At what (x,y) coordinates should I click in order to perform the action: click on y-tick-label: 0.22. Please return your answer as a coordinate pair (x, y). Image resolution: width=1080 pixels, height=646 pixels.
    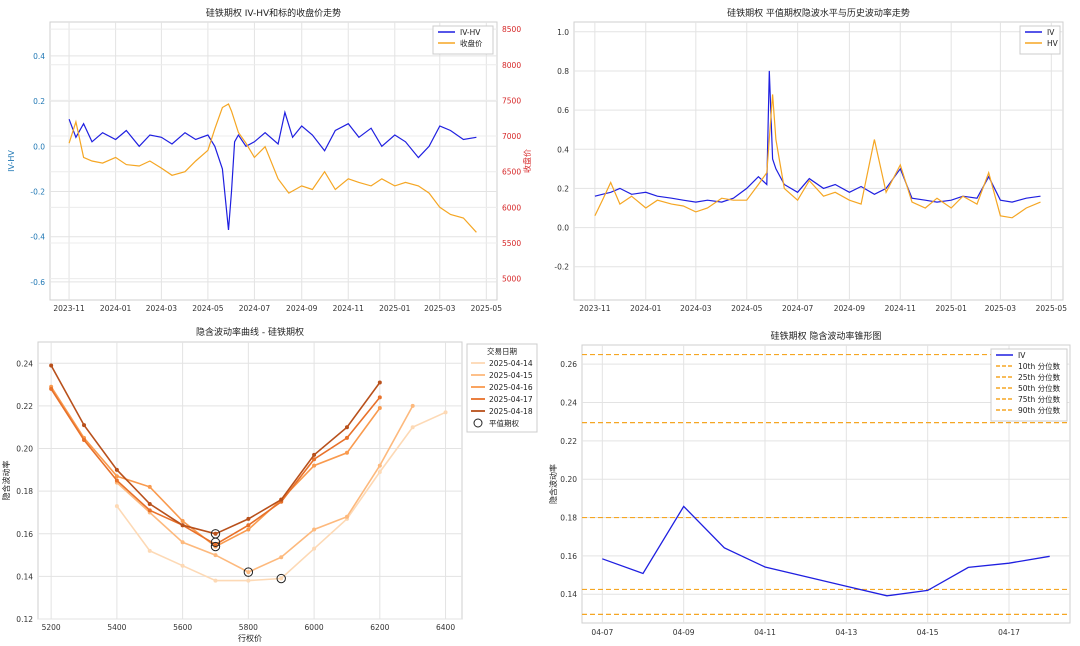
    Looking at the image, I should click on (568, 441).